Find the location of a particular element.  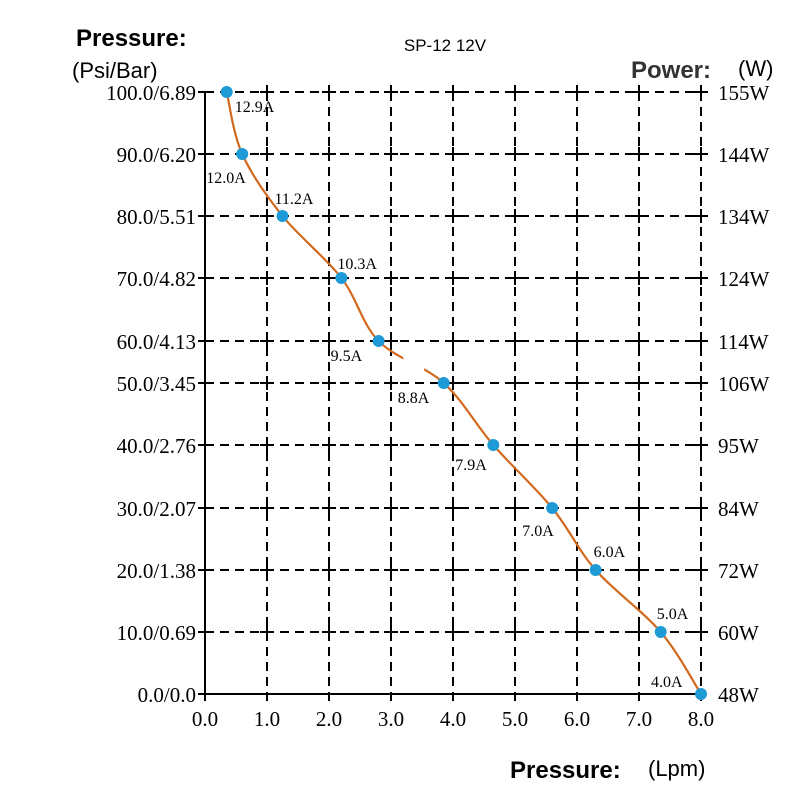

x-axis-label: Pressure: is located at coordinates (565, 770).